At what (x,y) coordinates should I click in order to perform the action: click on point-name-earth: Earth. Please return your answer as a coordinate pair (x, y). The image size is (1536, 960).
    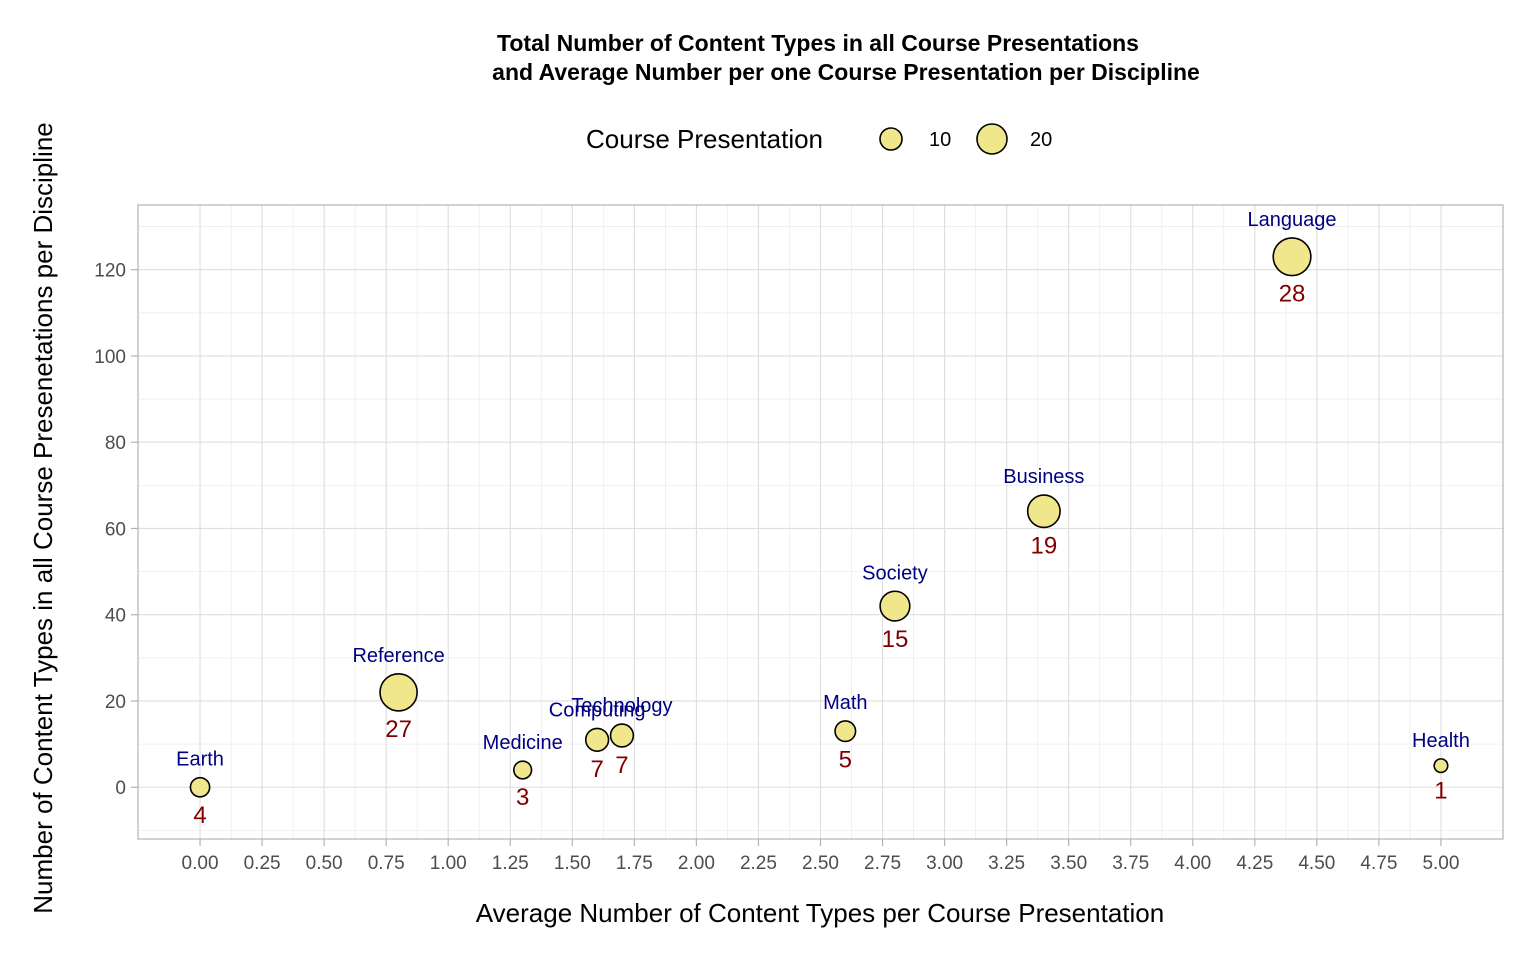
    Looking at the image, I should click on (200, 760).